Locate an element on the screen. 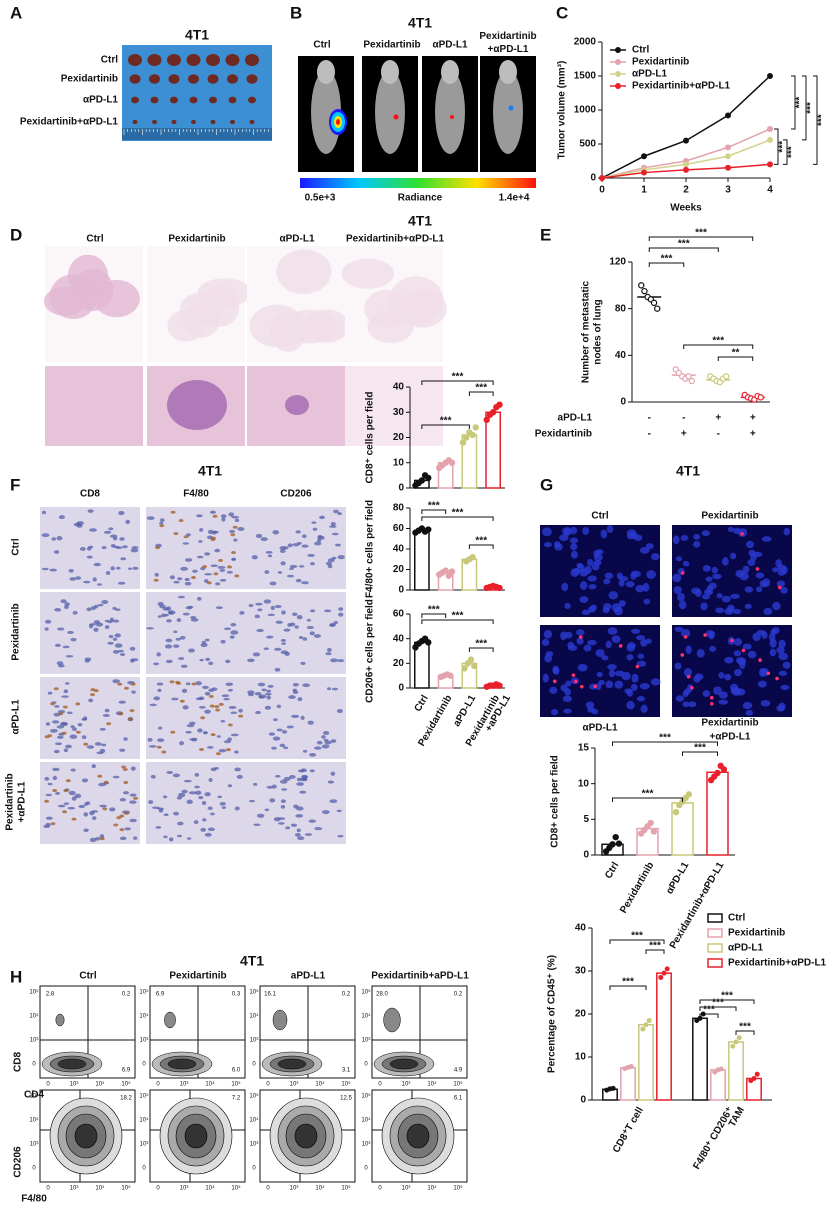  legend-label: Ctrl is located at coordinates (640, 50).